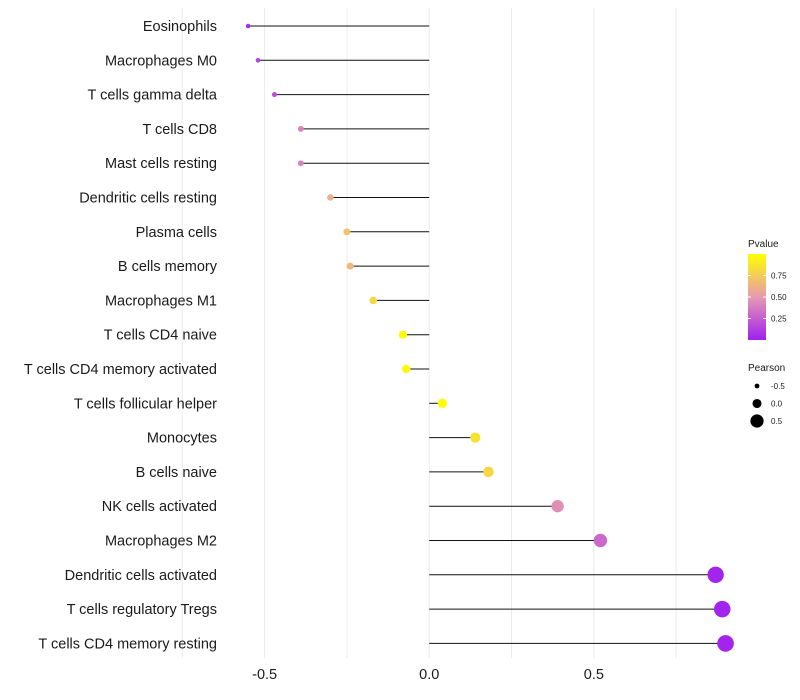  I want to click on pvalue-tick-label: 0.25, so click(779, 319).